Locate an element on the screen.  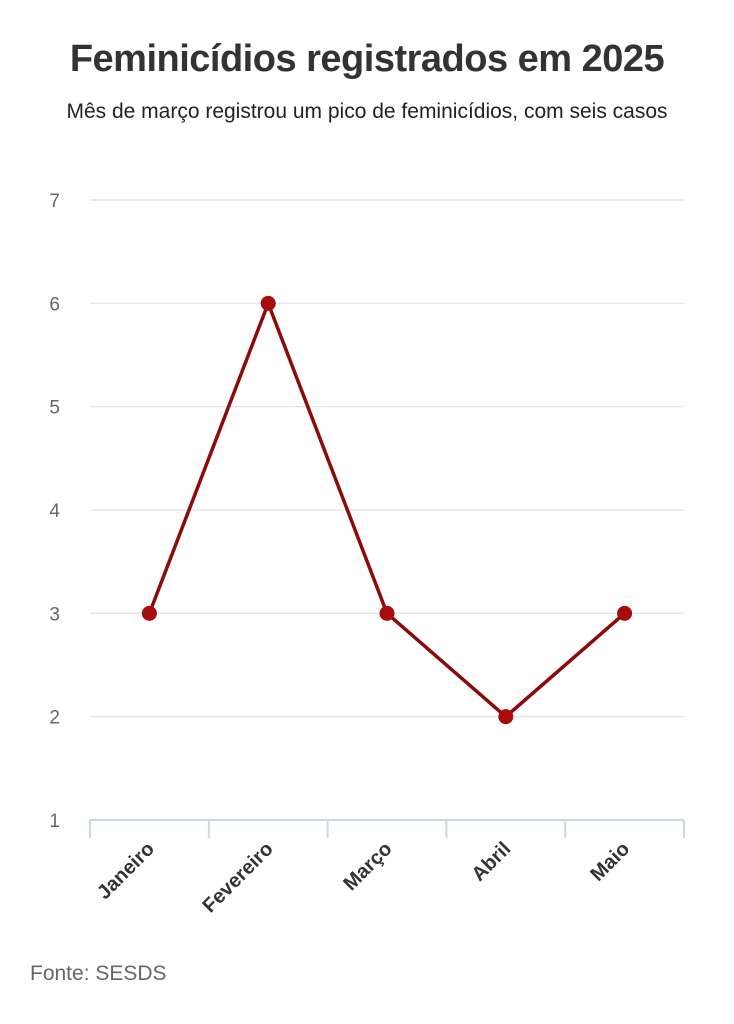
source-credit: Fonte: SESDS is located at coordinates (98, 973).